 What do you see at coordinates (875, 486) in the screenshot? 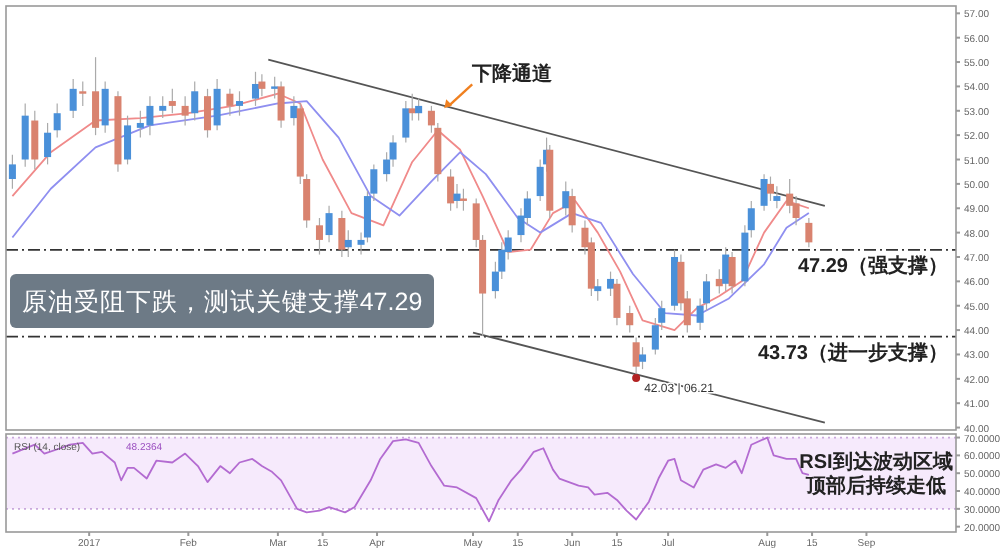
I see `annotation: 顶部后持续走低` at bounding box center [875, 486].